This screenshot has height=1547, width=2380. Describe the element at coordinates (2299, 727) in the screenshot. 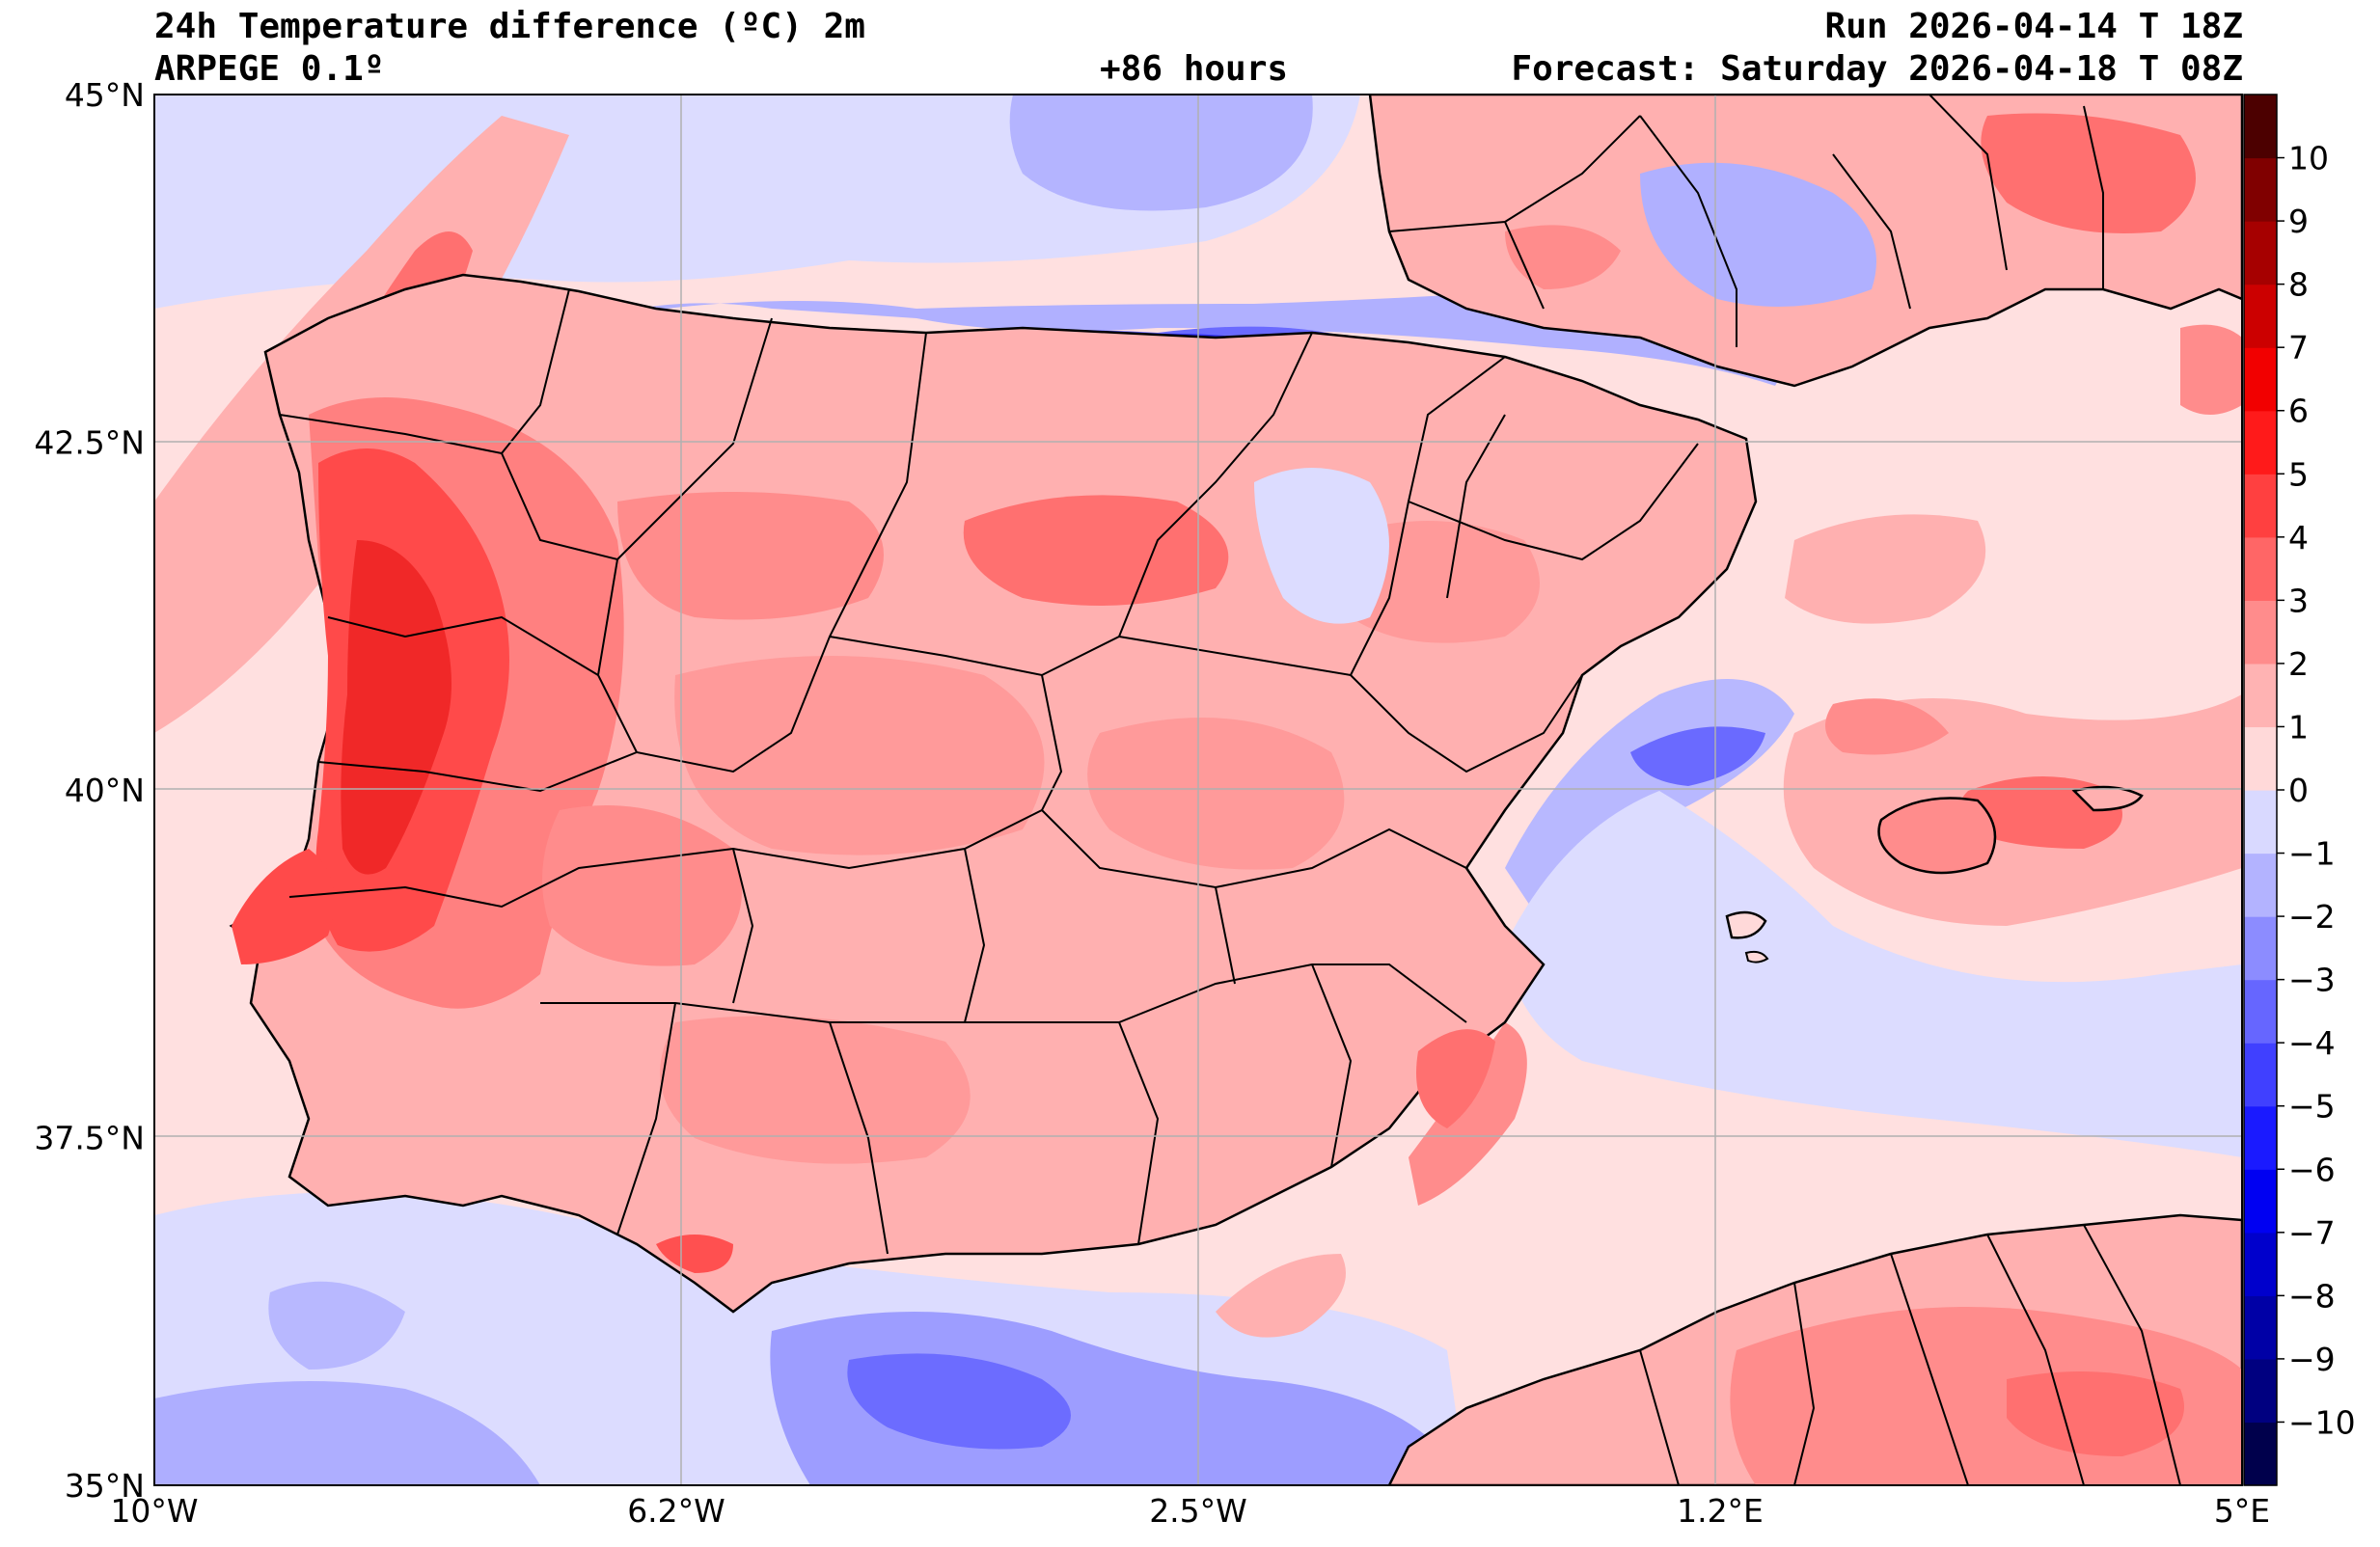

I see `colorbar-label: 1` at that location.